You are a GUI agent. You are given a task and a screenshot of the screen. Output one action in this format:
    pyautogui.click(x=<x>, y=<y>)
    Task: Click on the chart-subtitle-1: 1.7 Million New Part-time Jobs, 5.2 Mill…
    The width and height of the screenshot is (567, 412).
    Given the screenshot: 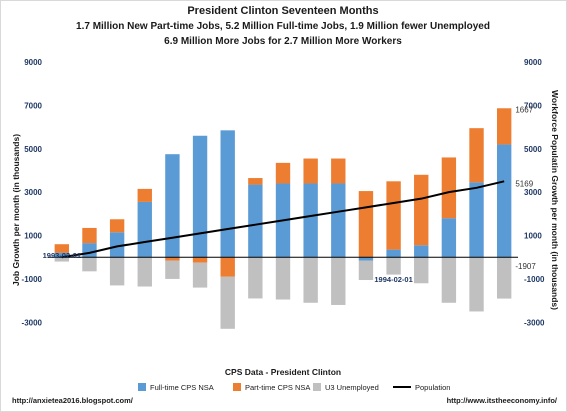 What is the action you would take?
    pyautogui.click(x=283, y=26)
    